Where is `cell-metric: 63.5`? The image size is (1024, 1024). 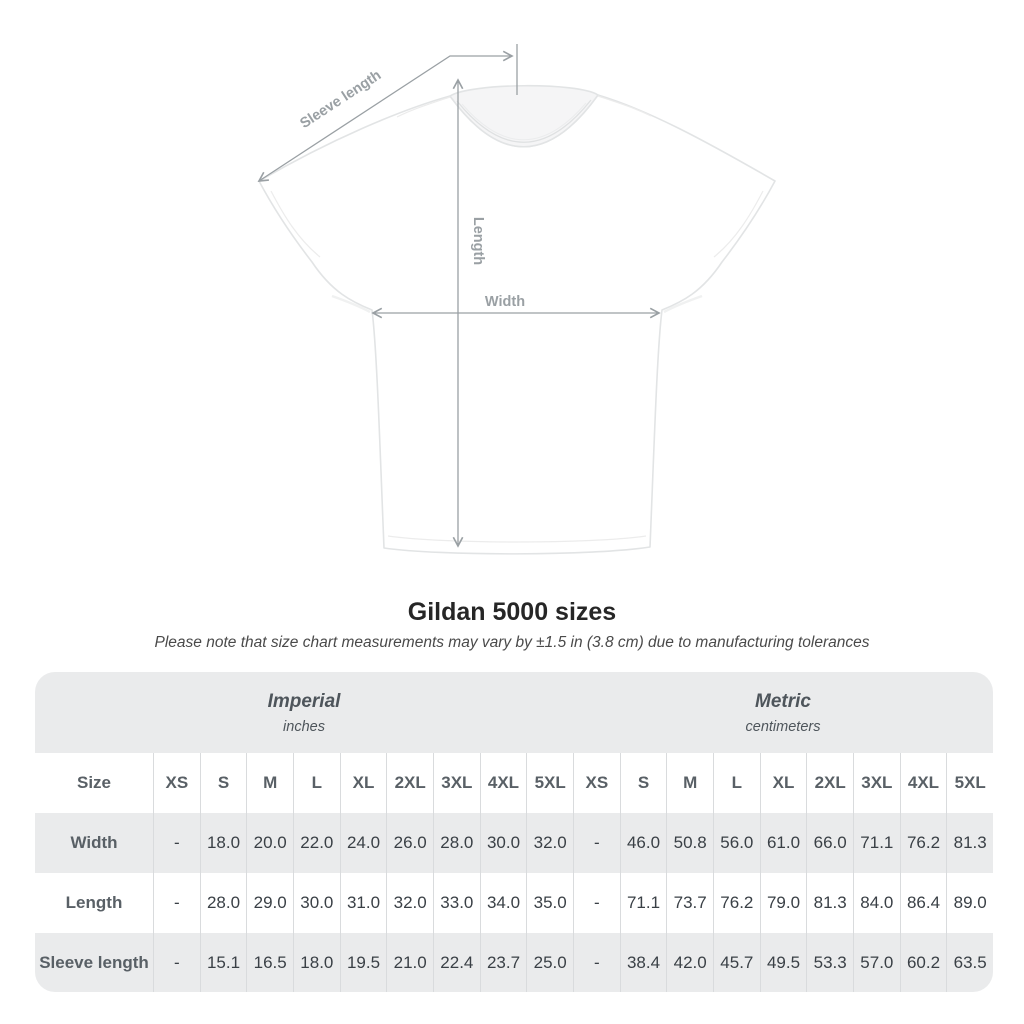
cell-metric: 63.5 is located at coordinates (969, 962).